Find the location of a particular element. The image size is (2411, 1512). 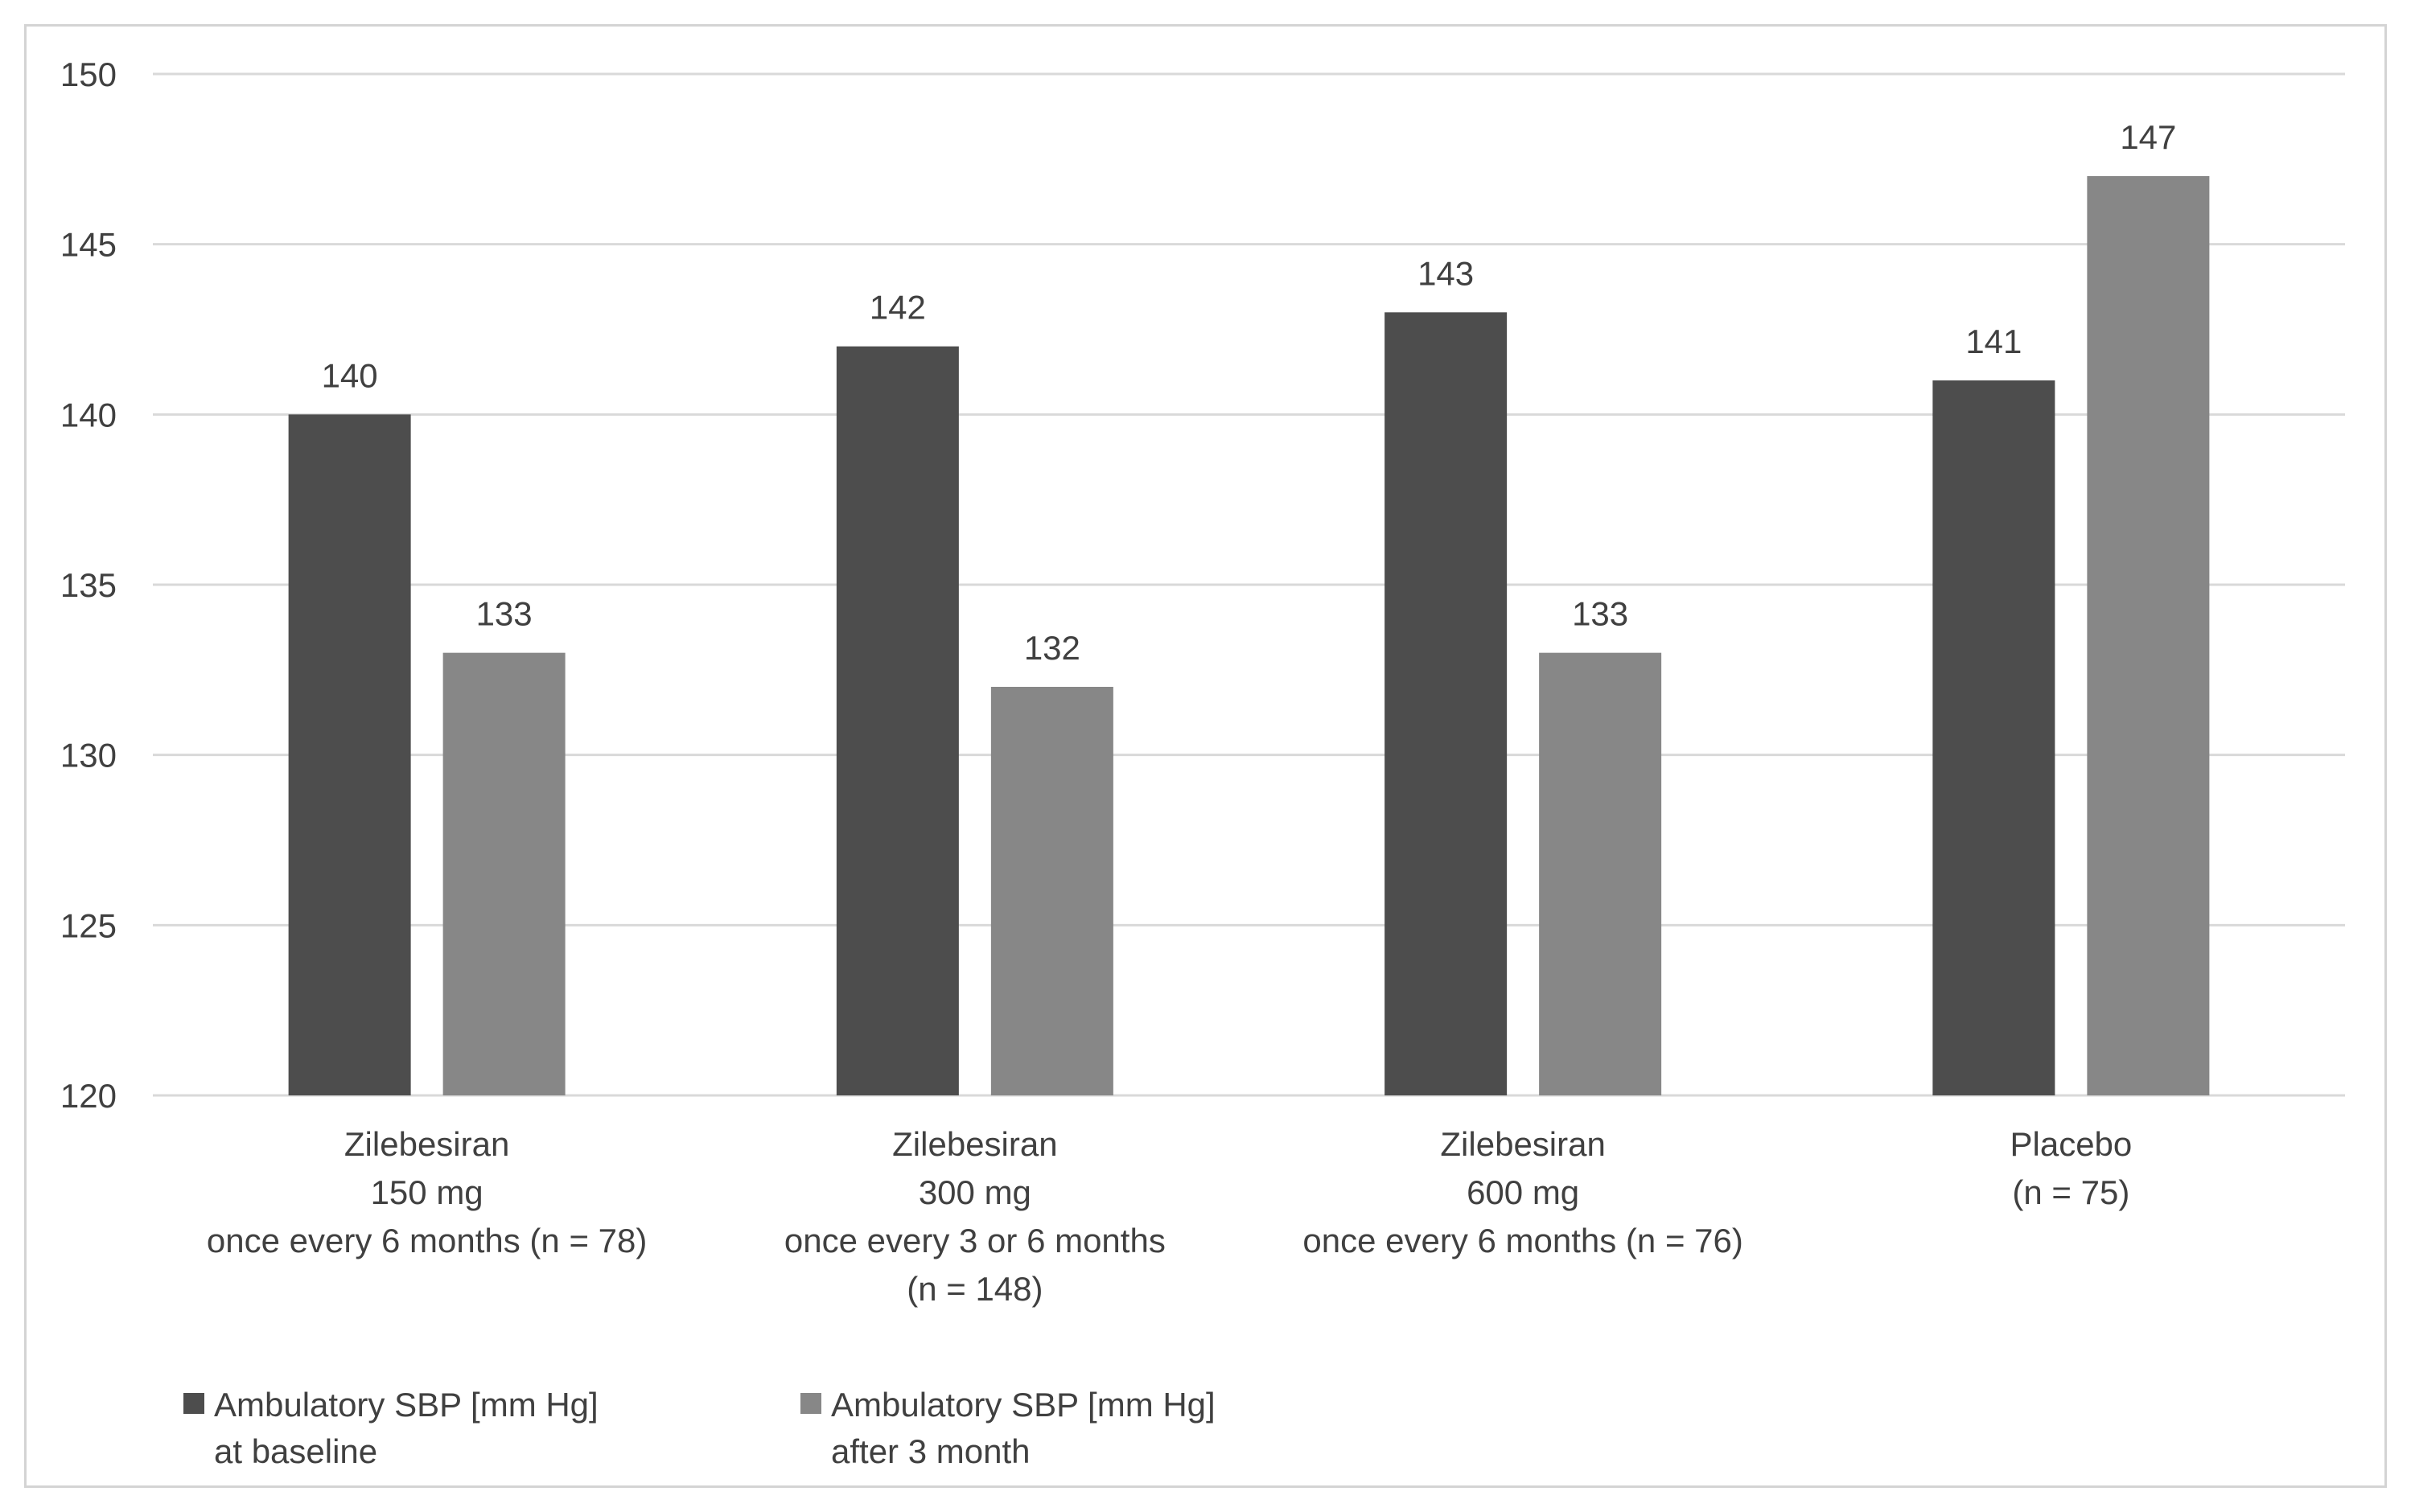

data-label: 132 is located at coordinates (1052, 648).